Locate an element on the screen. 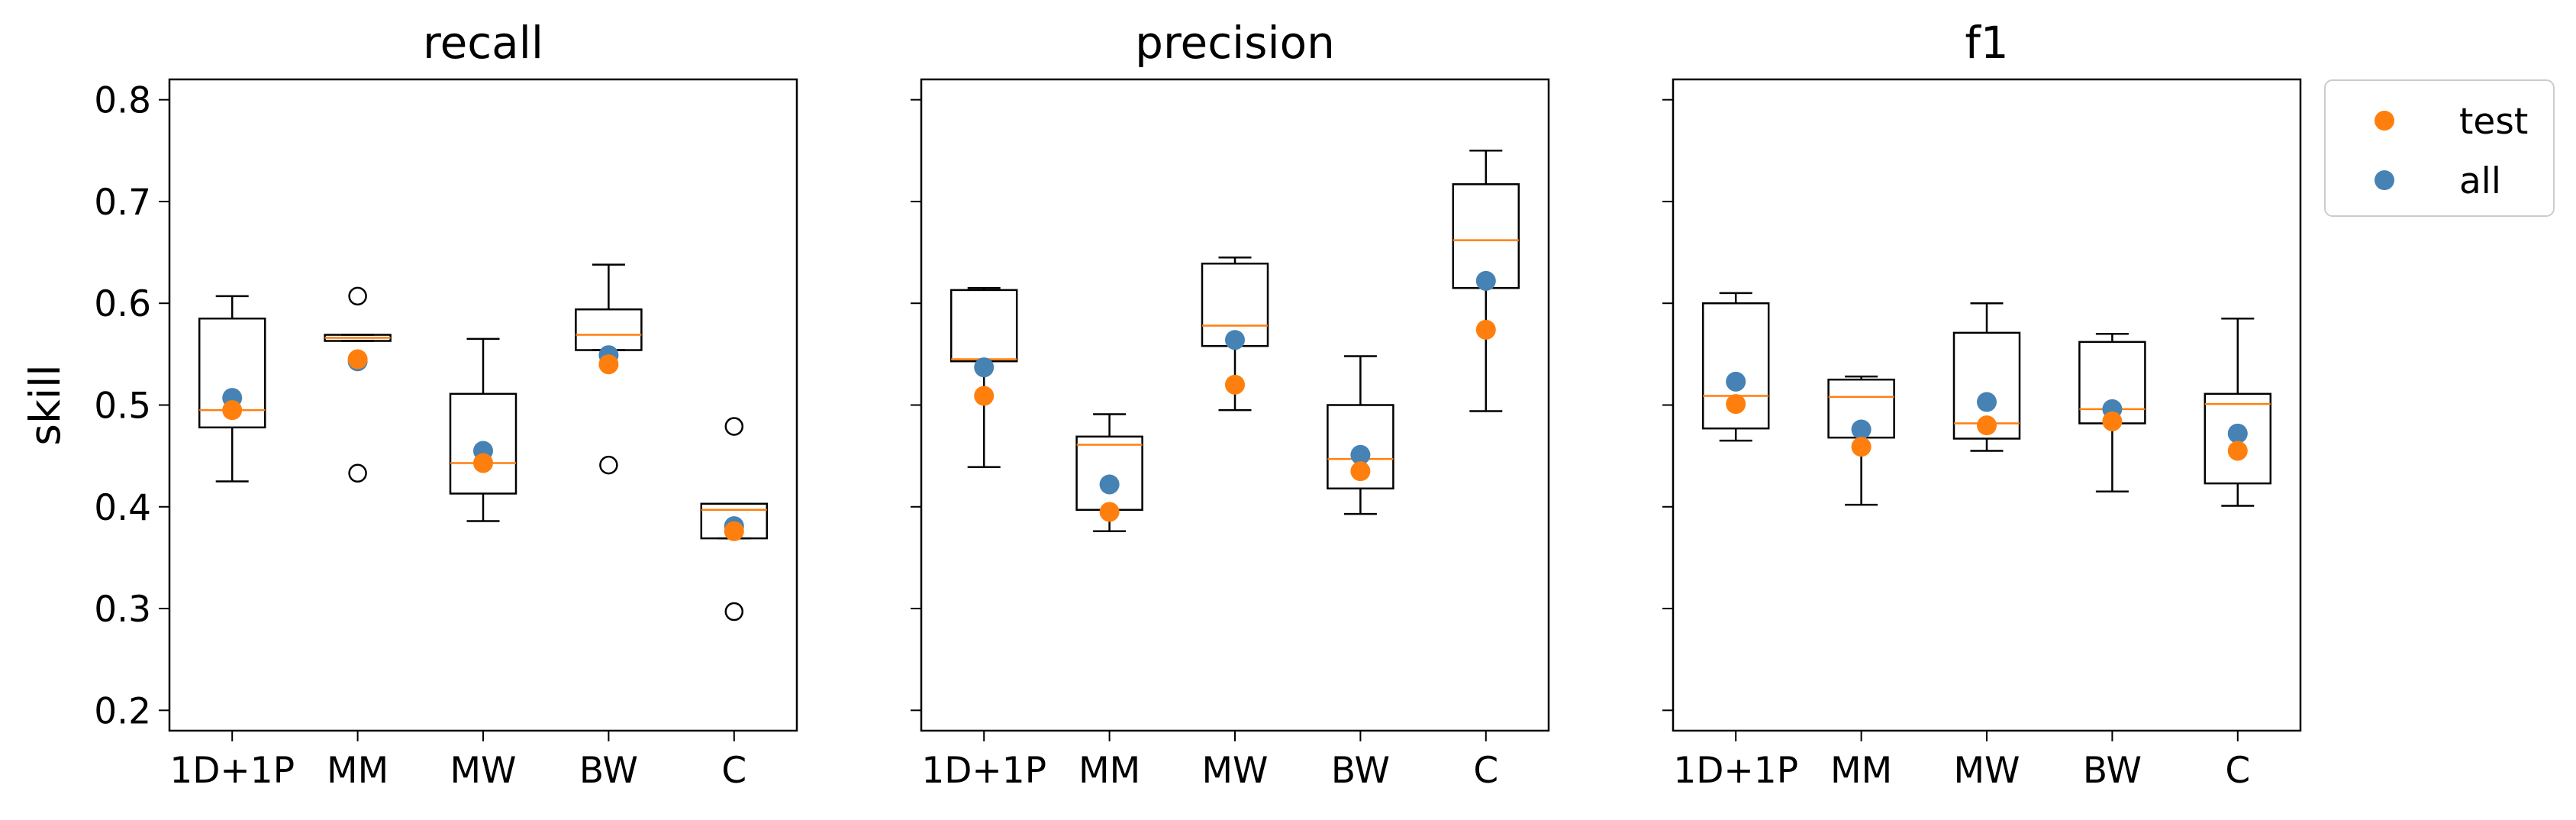 This screenshot has width=2576, height=820. y-tick-label: 0.4 is located at coordinates (122, 508).